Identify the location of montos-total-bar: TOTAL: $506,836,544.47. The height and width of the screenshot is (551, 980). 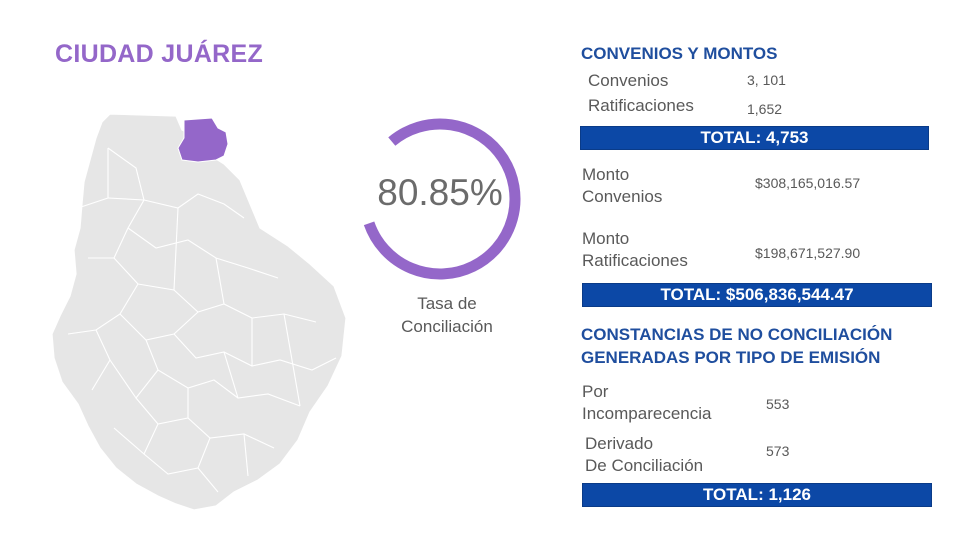
(757, 295).